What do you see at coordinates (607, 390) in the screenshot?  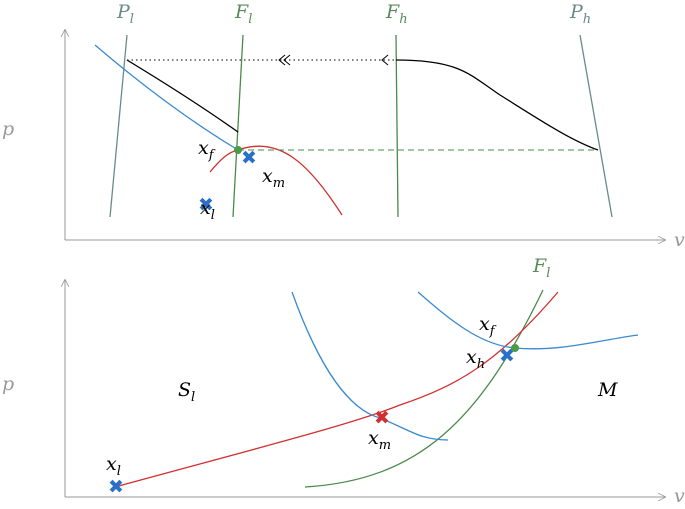 I see `region-label: M` at bounding box center [607, 390].